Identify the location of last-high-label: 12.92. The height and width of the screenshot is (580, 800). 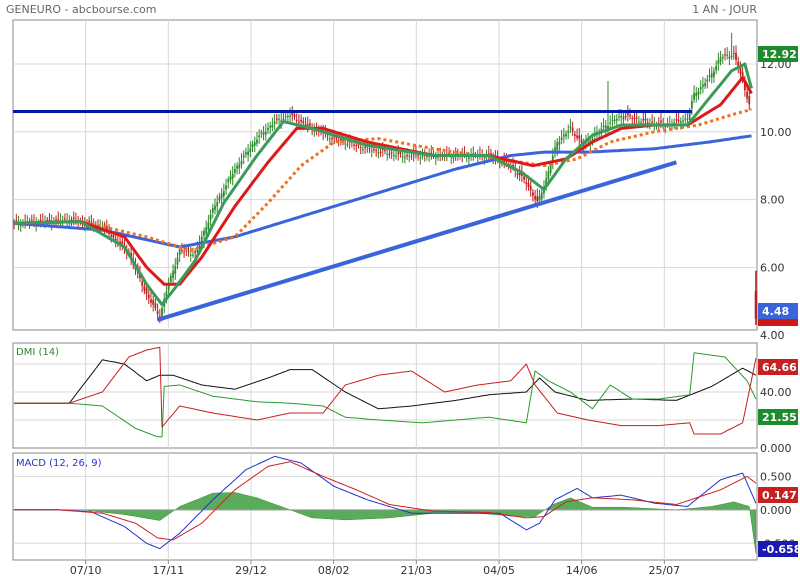
(779, 54).